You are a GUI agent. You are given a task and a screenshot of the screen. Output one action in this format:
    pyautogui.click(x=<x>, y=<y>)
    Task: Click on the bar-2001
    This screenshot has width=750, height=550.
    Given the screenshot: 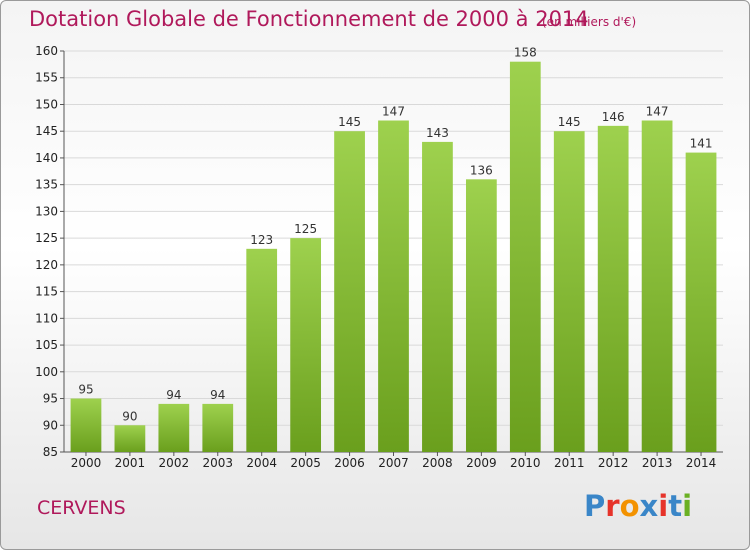 What is the action you would take?
    pyautogui.click(x=130, y=438)
    